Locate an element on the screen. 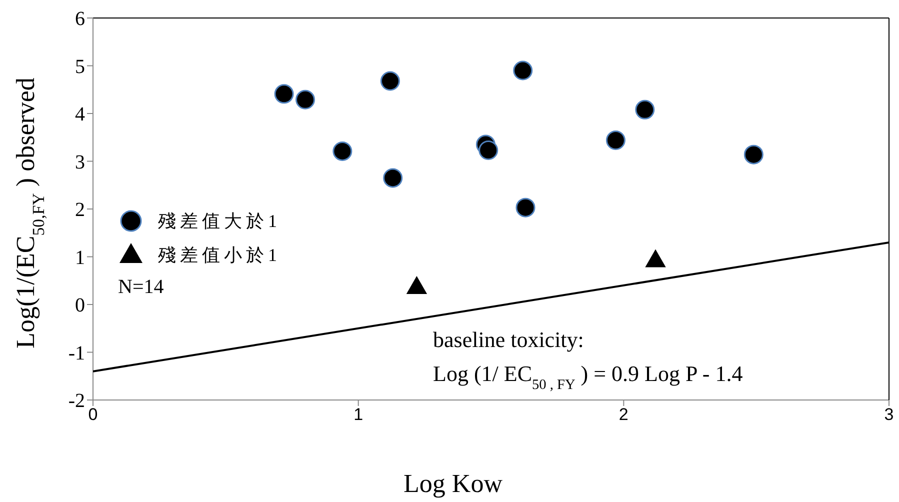  x-tick-label: 3 is located at coordinates (889, 414).